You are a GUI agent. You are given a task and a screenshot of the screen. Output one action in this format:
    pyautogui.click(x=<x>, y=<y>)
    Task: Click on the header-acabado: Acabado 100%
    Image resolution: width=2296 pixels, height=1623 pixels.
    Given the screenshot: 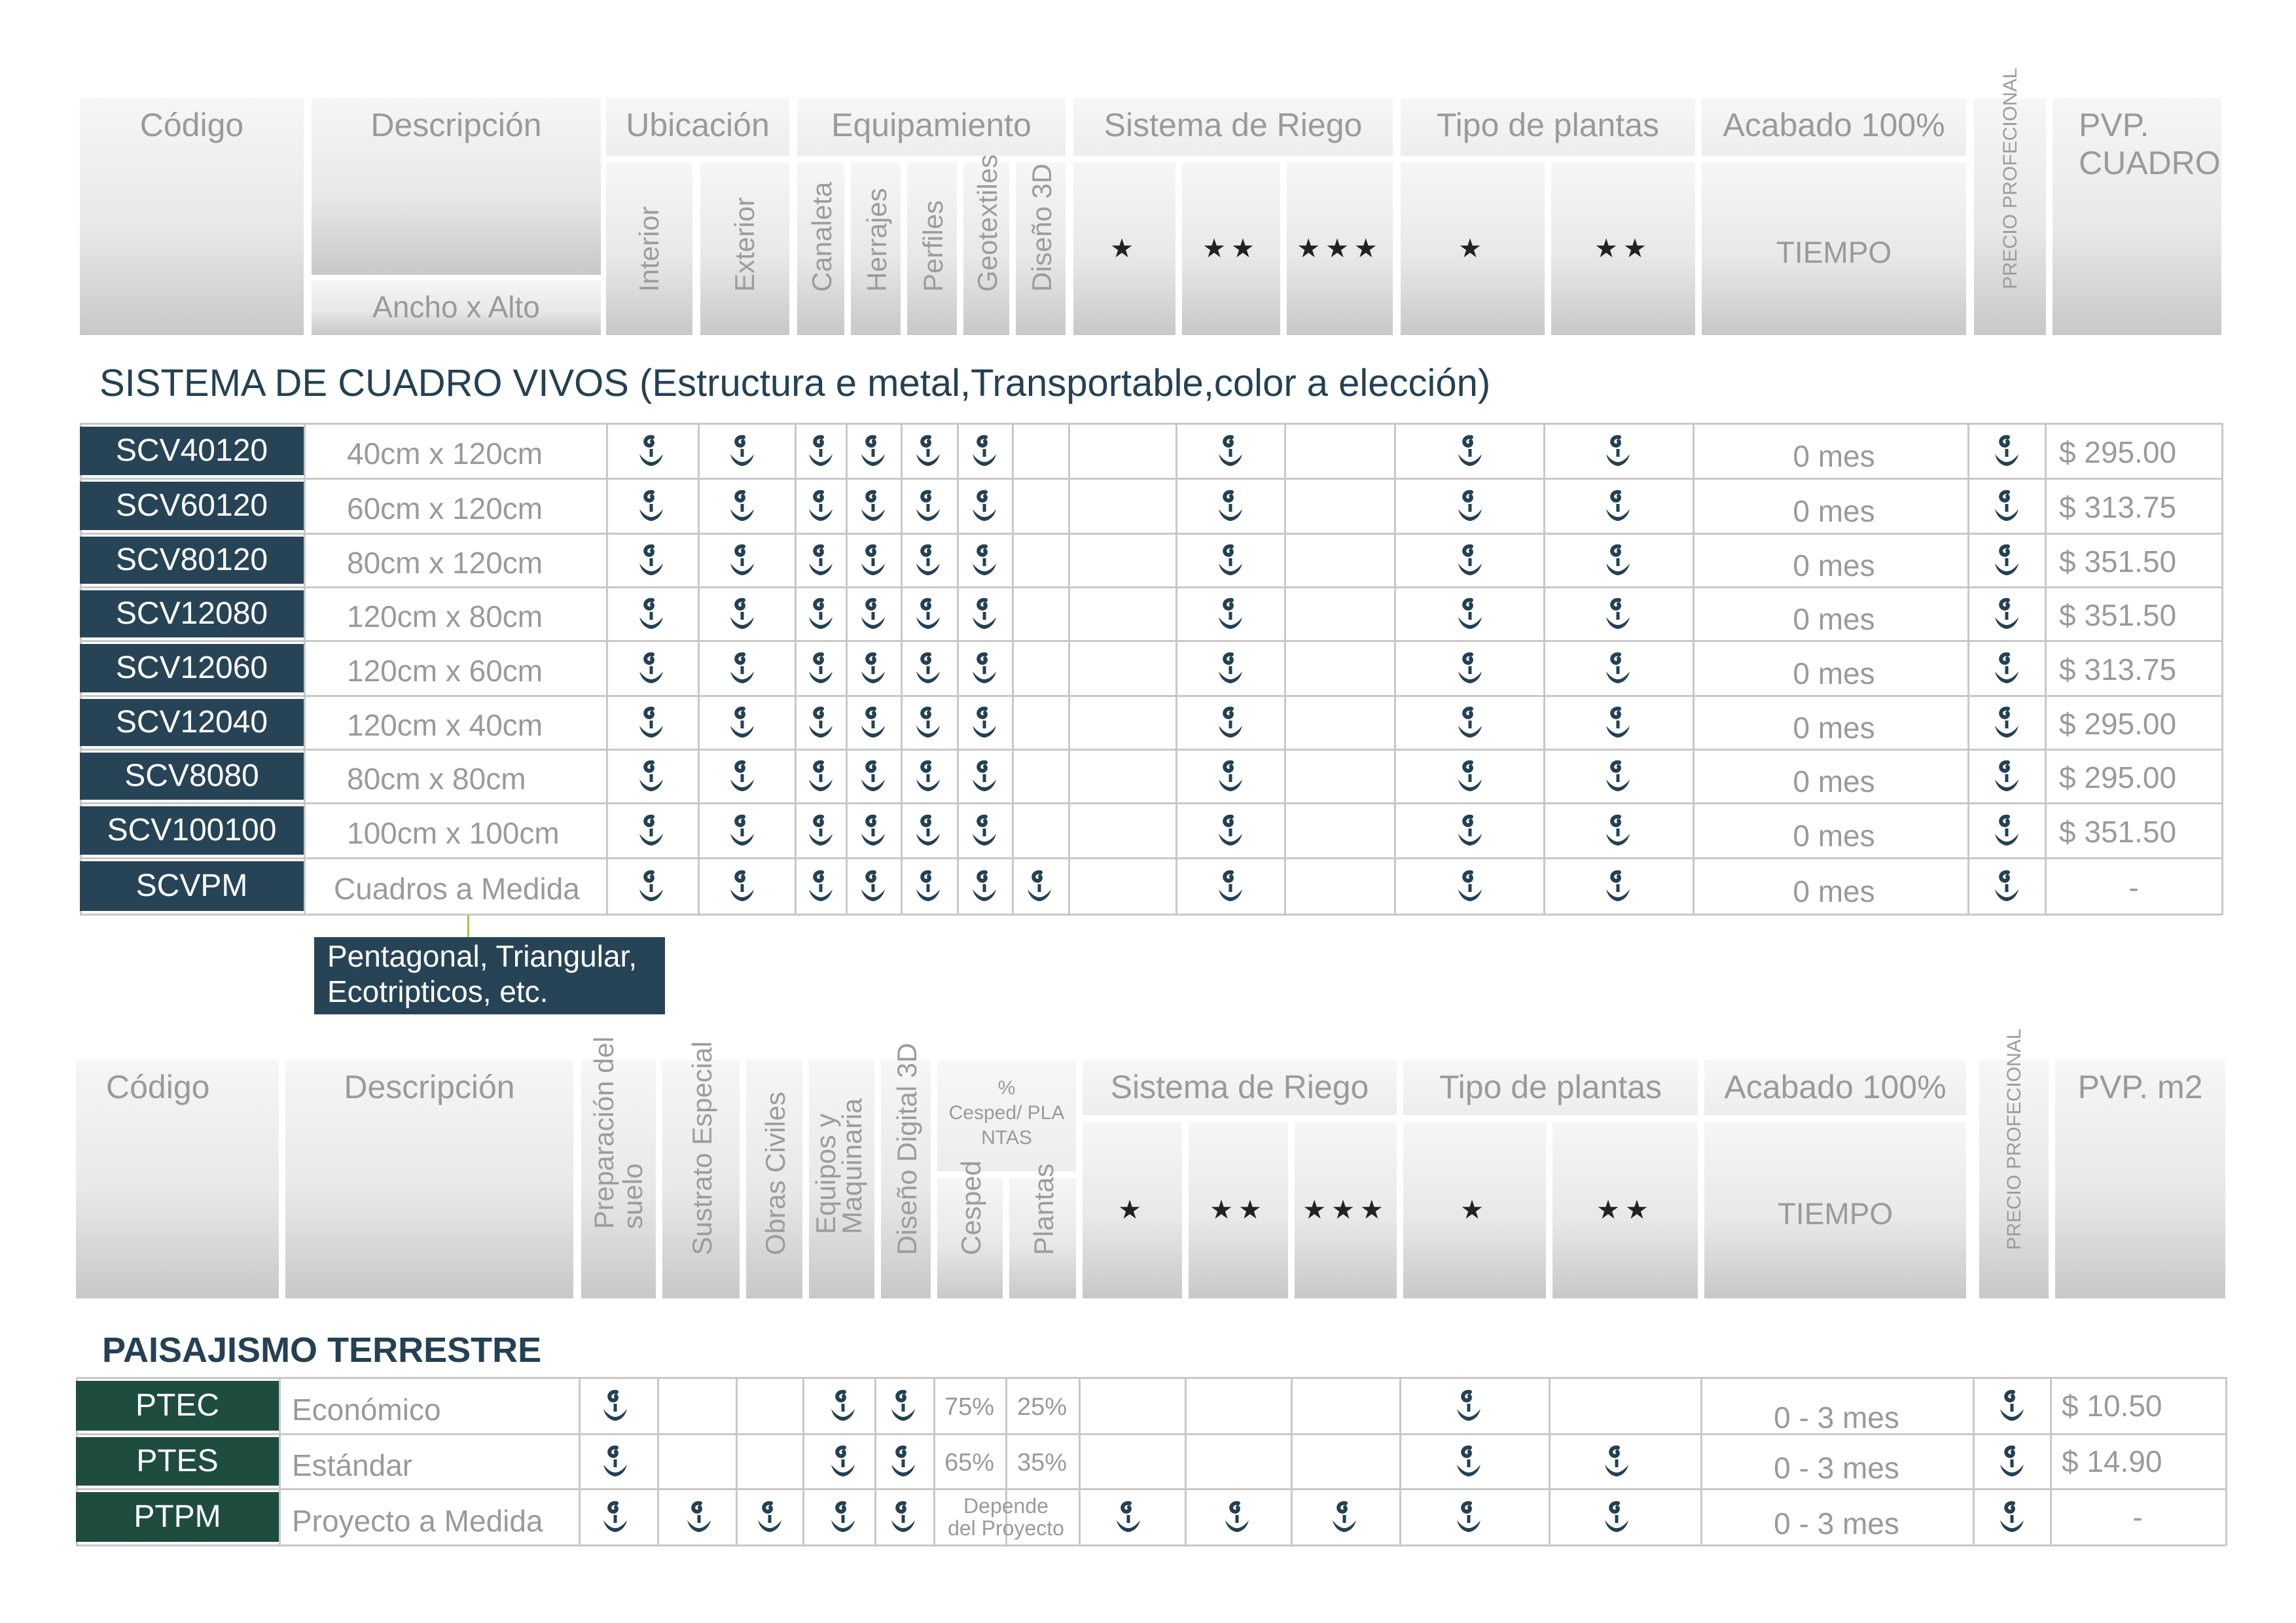 What is the action you would take?
    pyautogui.click(x=1834, y=127)
    